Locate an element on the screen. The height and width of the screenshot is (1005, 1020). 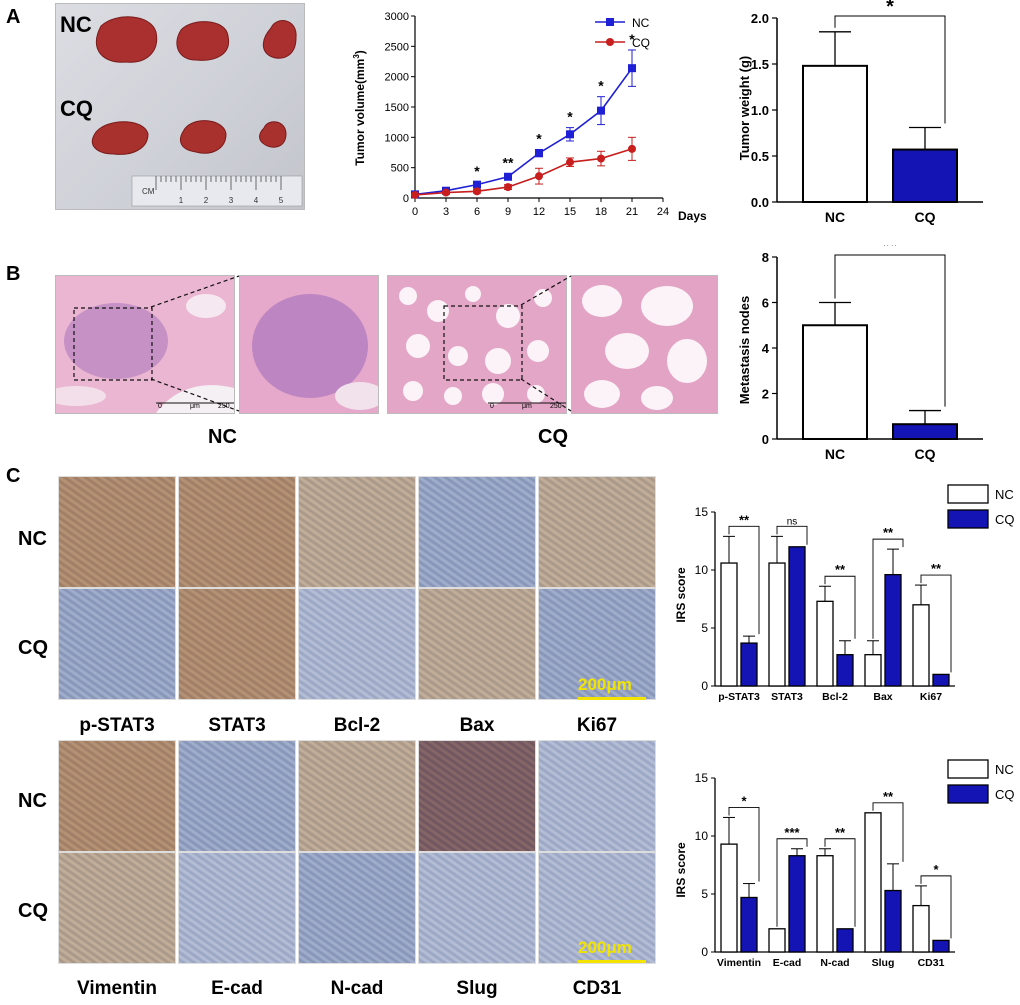
significance-label: ns is located at coordinates (792, 521).